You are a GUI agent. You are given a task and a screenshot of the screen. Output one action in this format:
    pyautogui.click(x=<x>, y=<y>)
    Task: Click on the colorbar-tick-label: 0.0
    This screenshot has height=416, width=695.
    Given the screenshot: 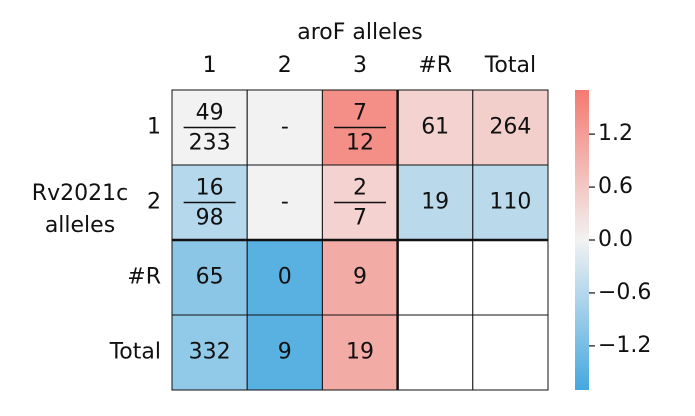 What is the action you would take?
    pyautogui.click(x=615, y=239)
    